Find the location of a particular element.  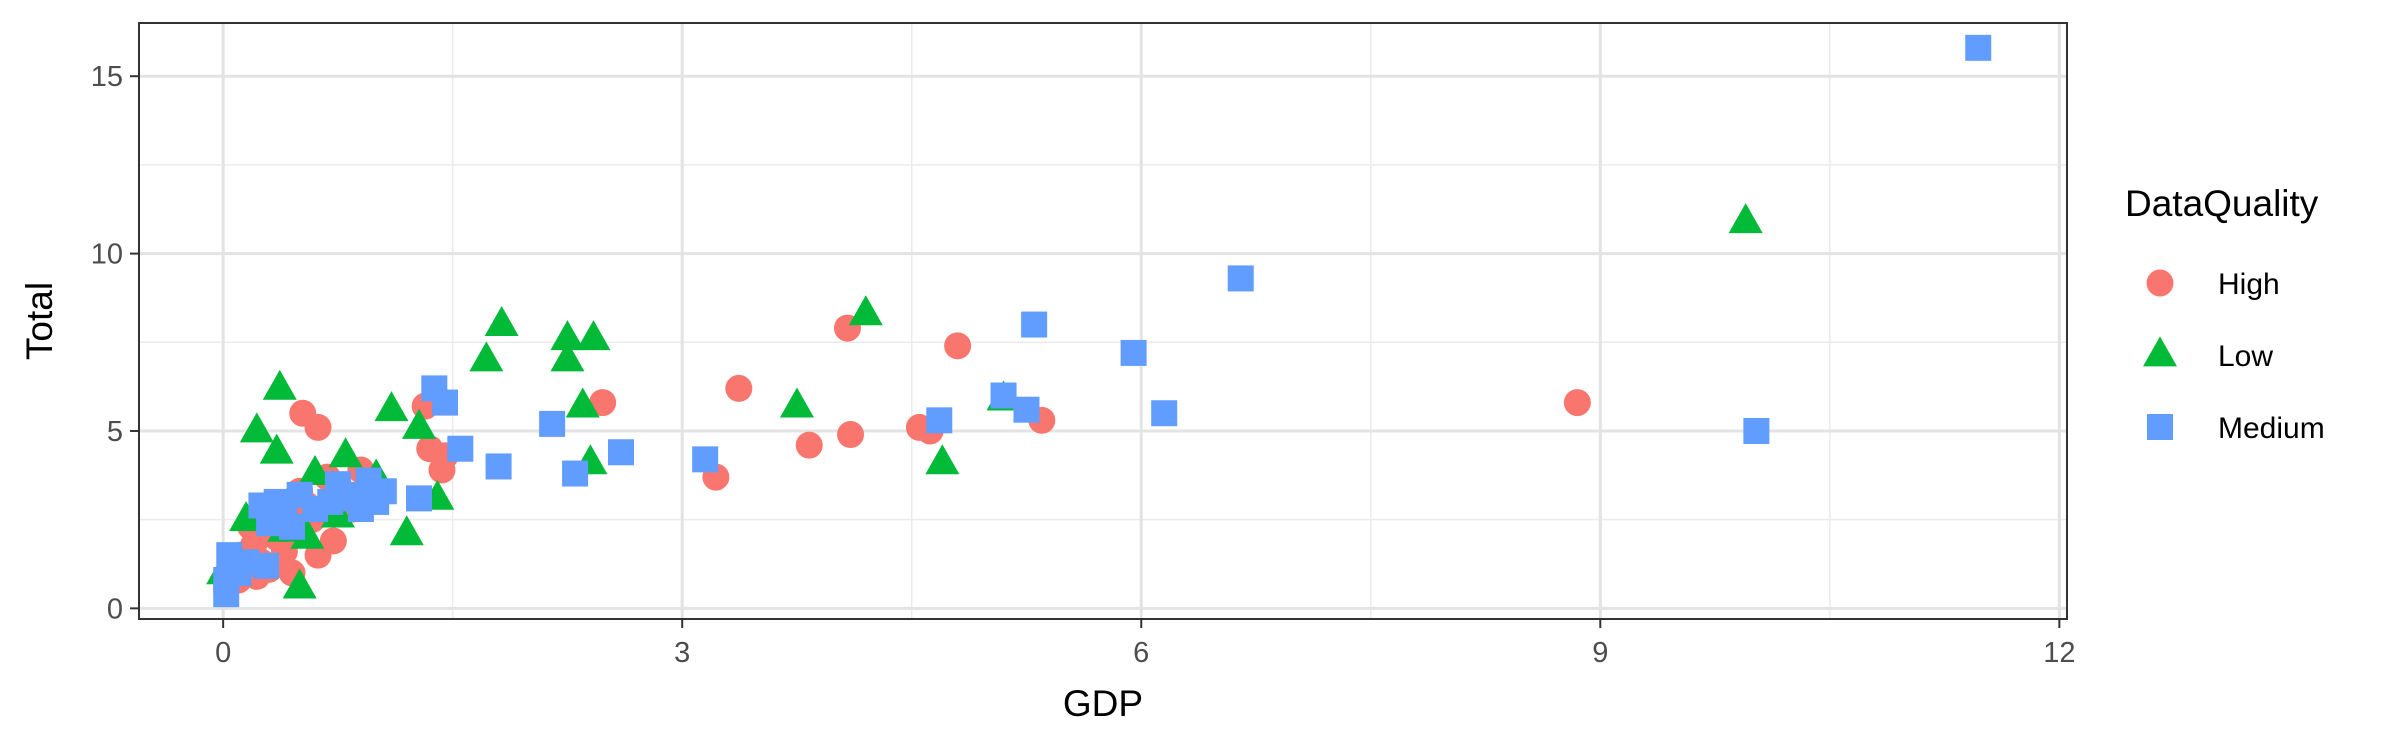

x-tick-label: 0 is located at coordinates (223, 653).